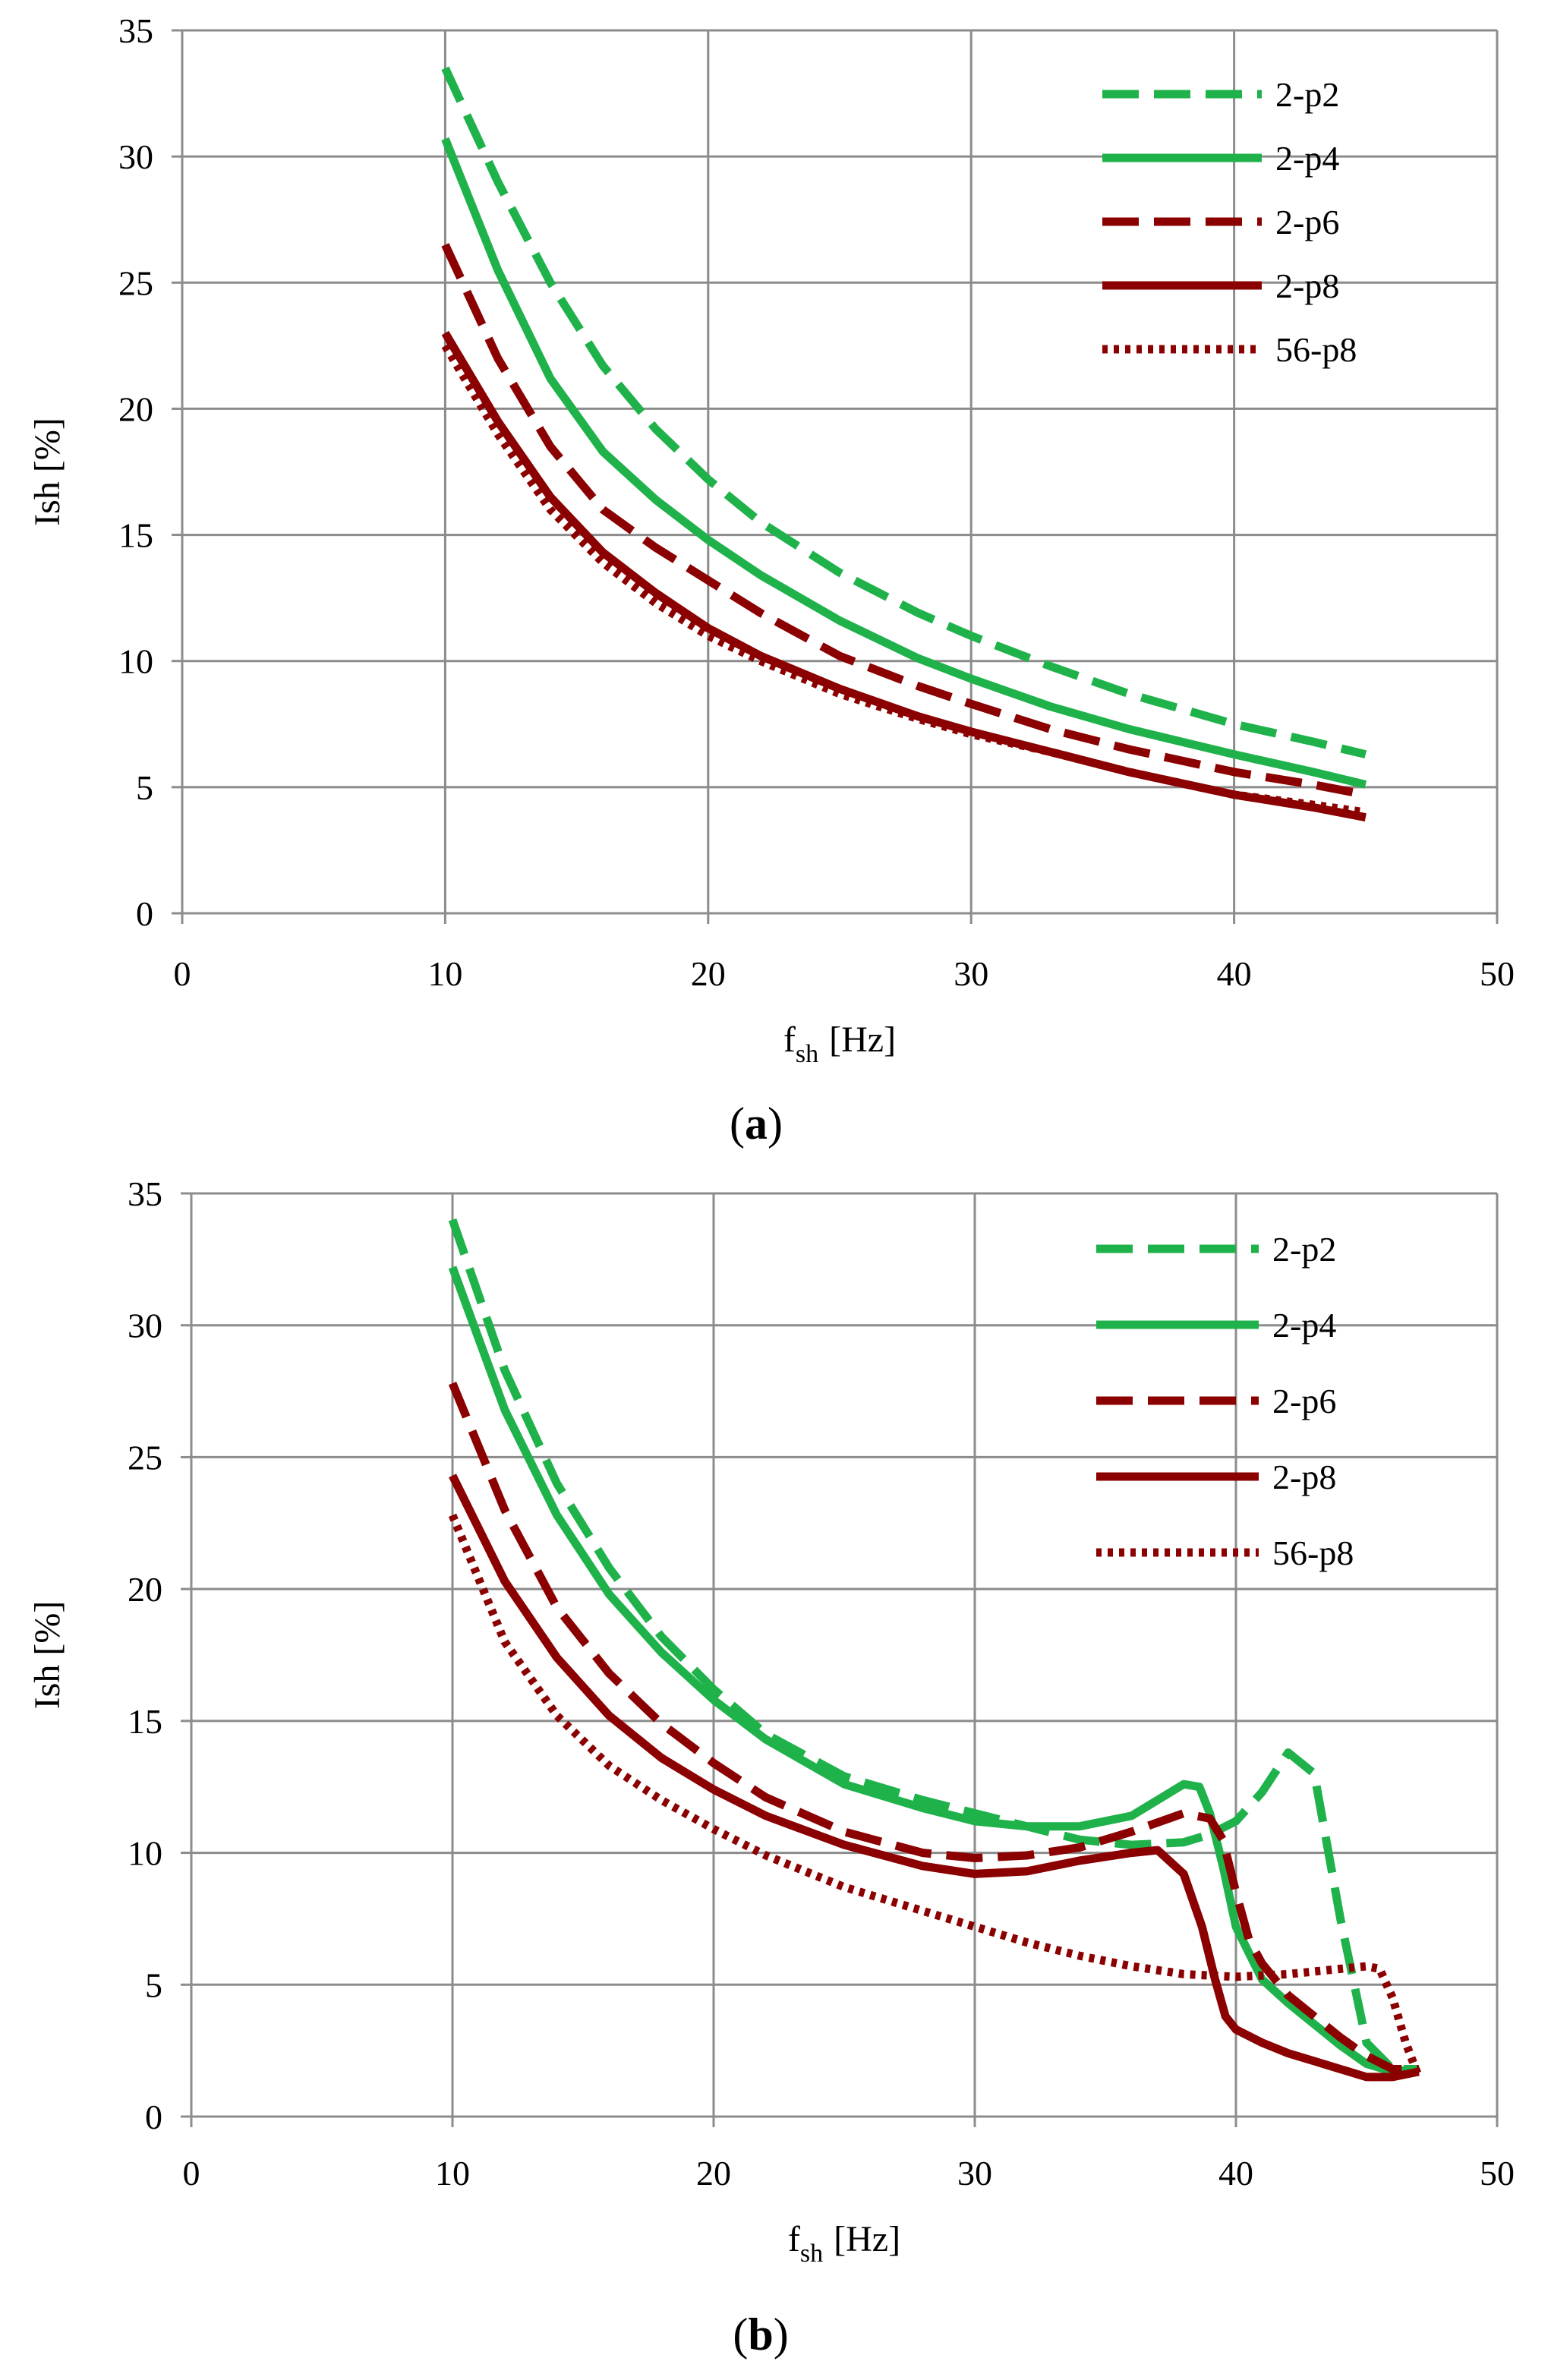 The height and width of the screenshot is (2380, 1551). I want to click on panel-label: (b), so click(760, 2334).